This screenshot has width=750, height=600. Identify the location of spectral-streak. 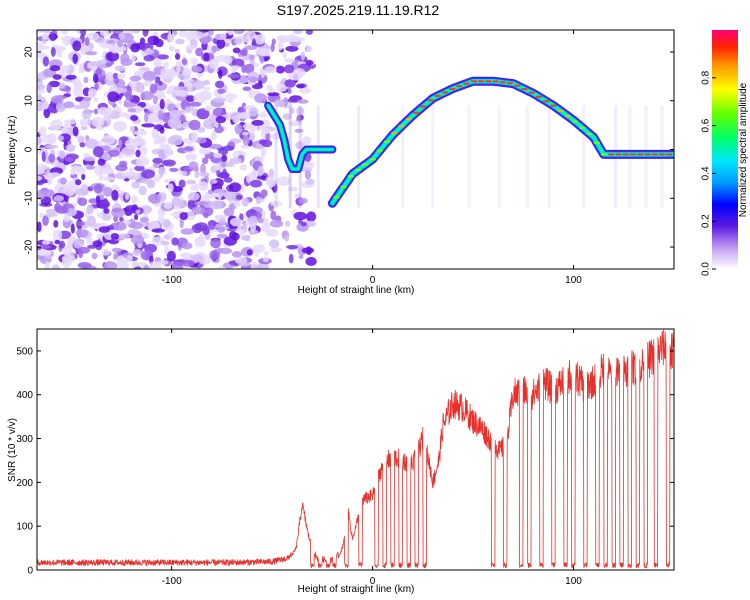
(499, 157).